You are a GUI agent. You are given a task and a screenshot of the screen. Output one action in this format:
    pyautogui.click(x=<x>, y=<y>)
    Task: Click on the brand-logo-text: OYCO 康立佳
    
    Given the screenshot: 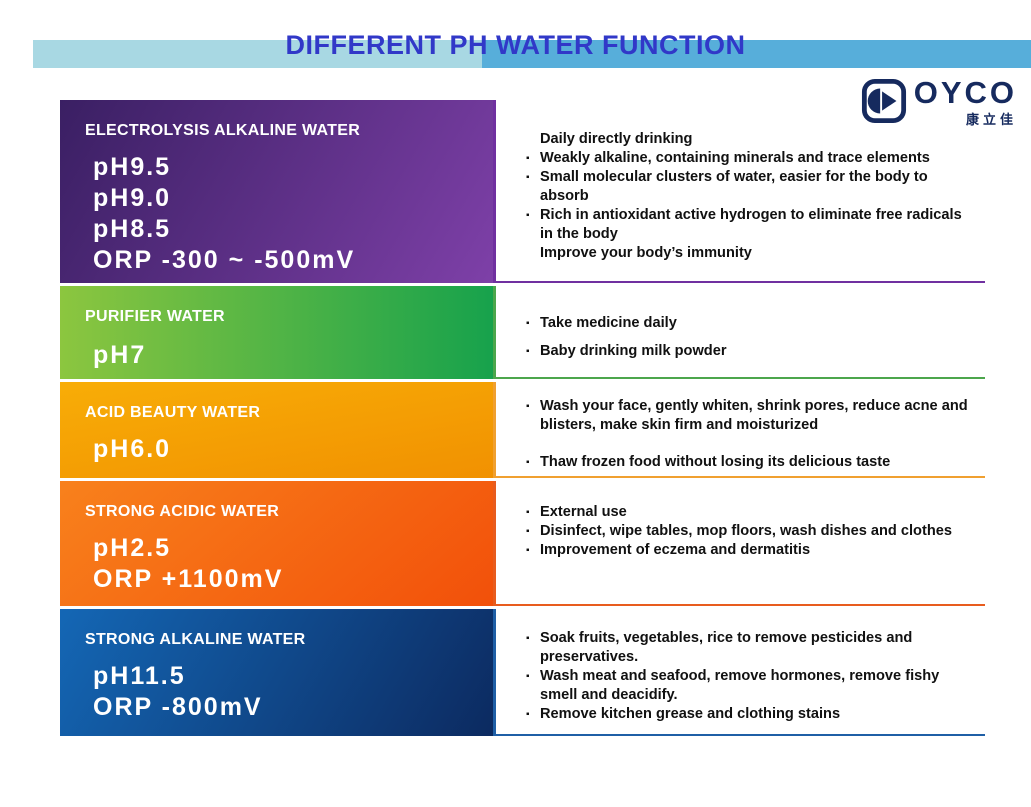 What is the action you would take?
    pyautogui.click(x=965, y=101)
    